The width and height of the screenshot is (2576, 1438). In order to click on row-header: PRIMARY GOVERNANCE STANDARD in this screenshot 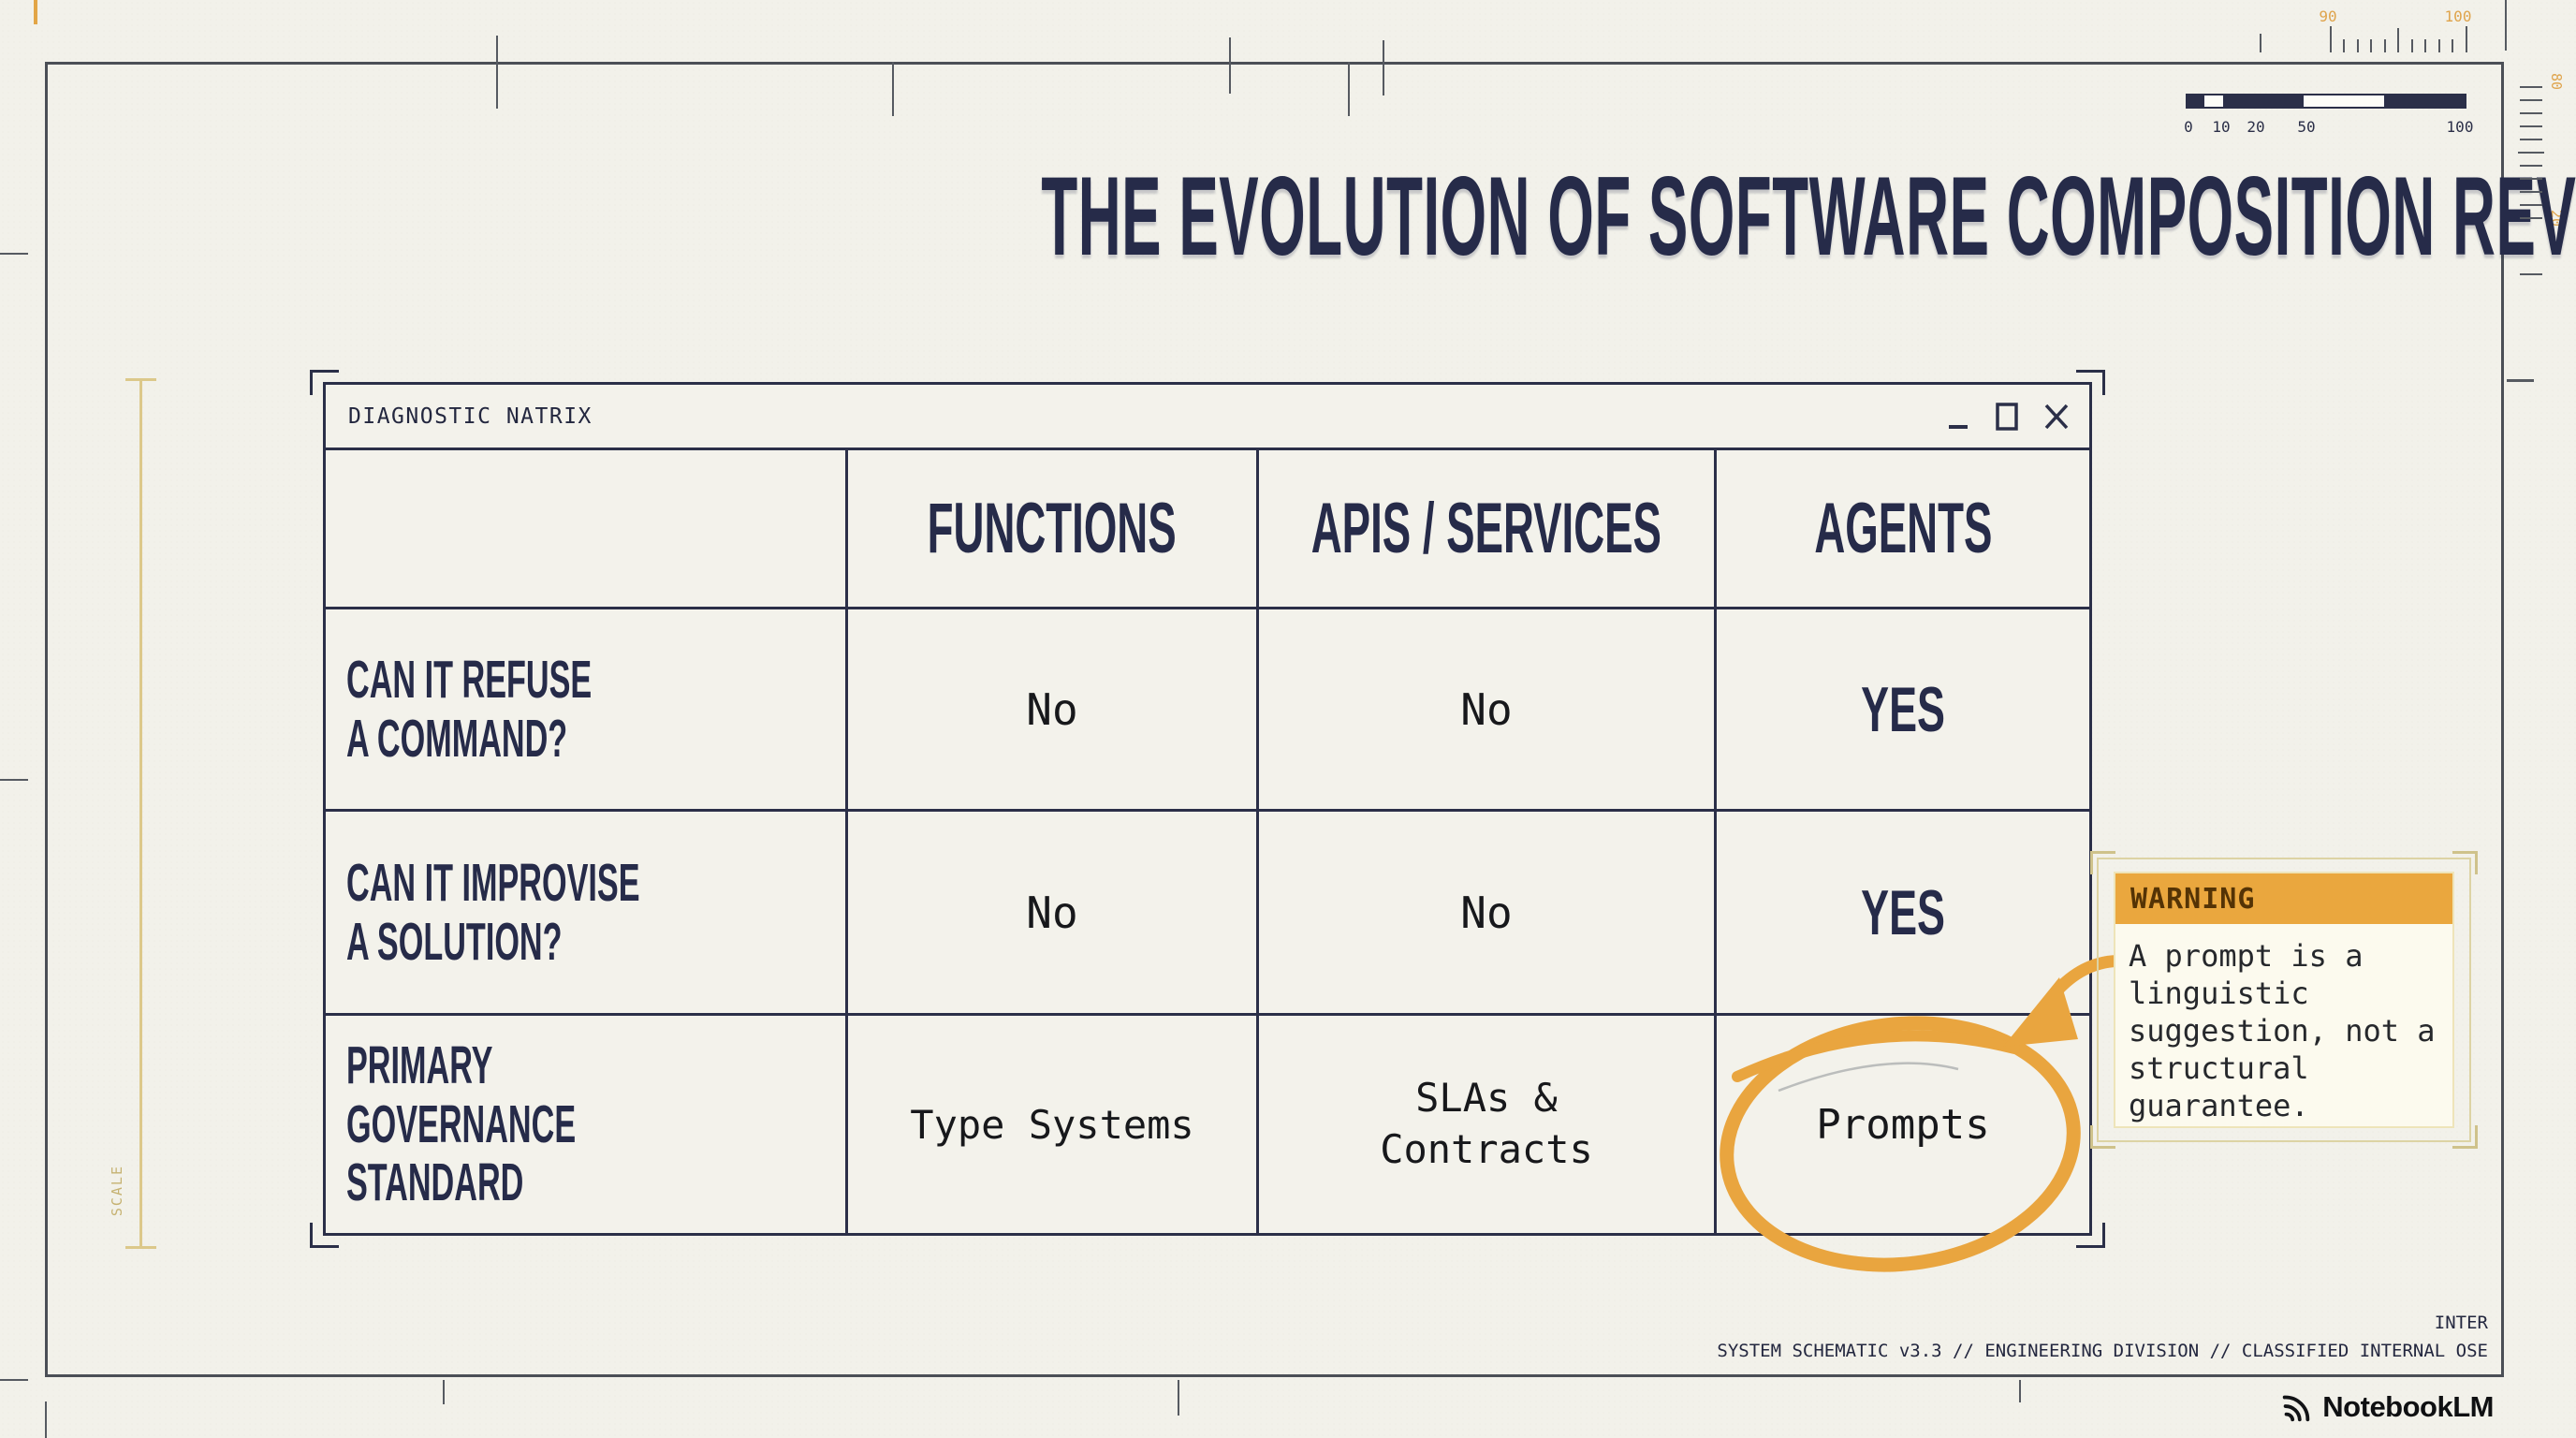, I will do `click(587, 1124)`.